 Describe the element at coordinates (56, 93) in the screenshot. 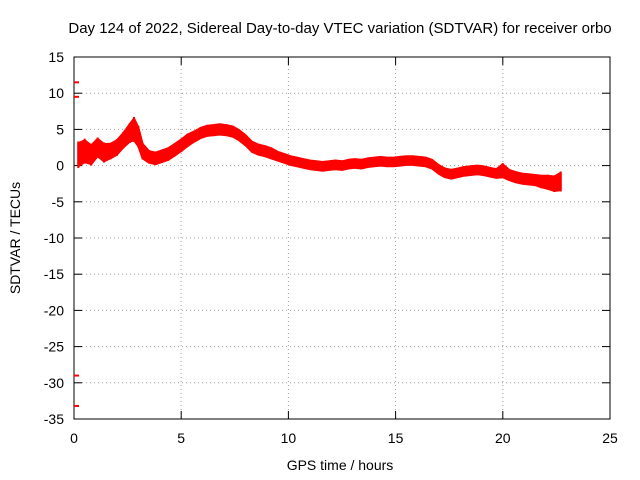

I see `y-tick-label: 10` at that location.